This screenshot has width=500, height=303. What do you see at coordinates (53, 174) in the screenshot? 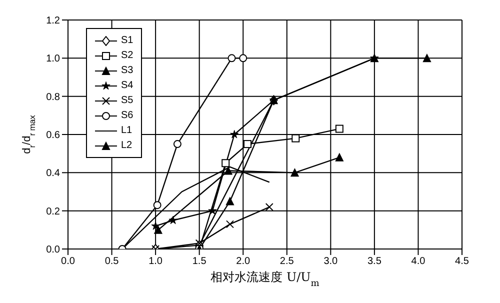
I see `y-tick-label: 0.4` at bounding box center [53, 174].